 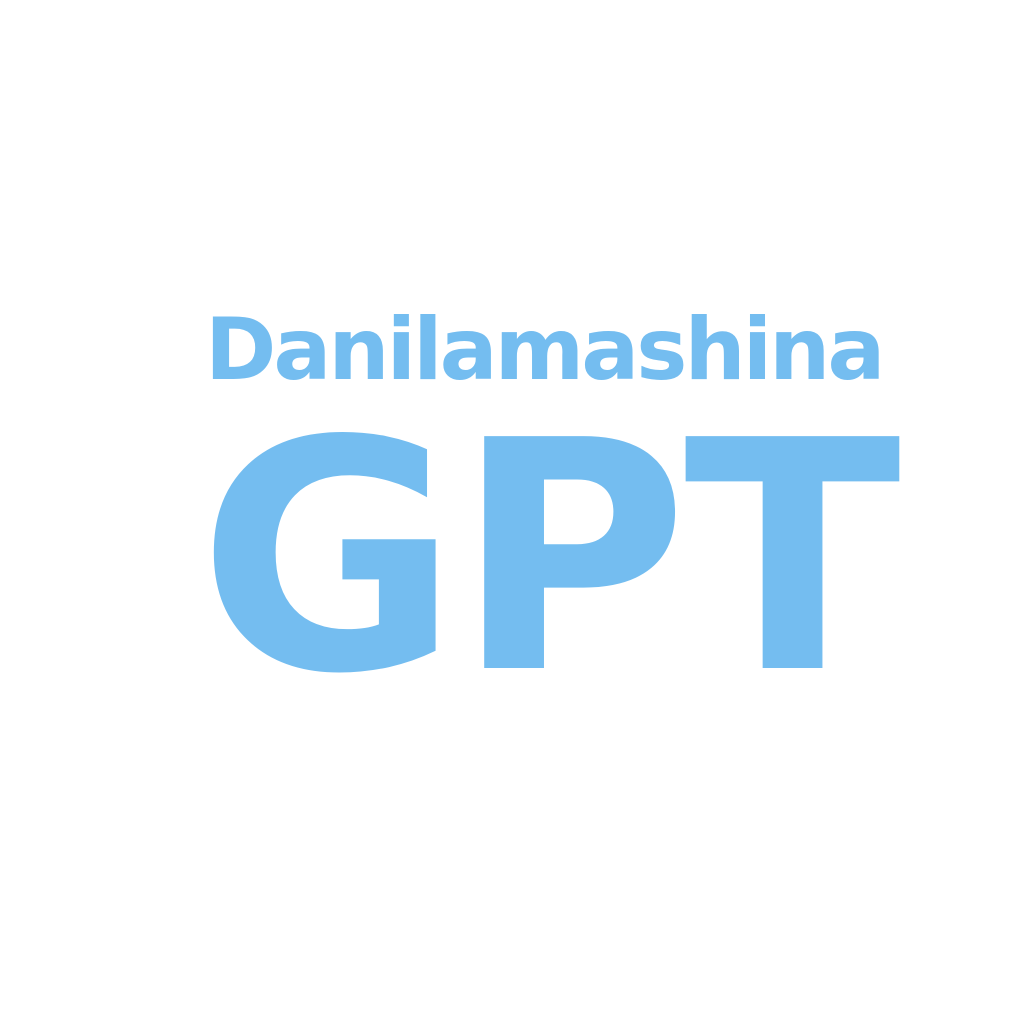 I want to click on brand-name: Danilamashina, so click(x=545, y=350).